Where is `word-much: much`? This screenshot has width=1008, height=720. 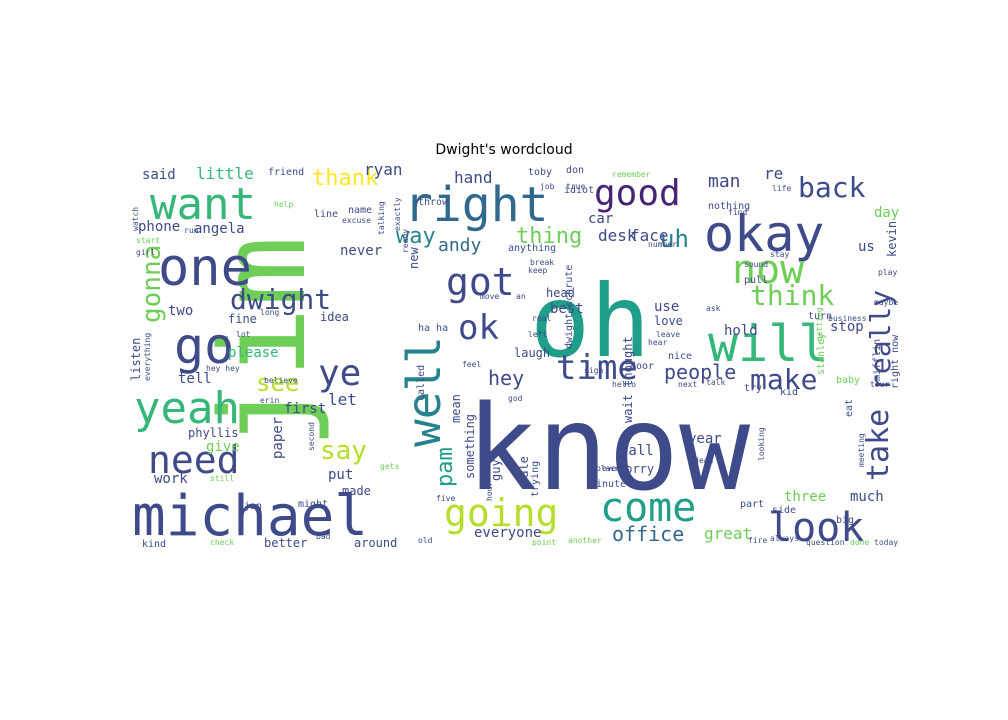 word-much: much is located at coordinates (867, 497).